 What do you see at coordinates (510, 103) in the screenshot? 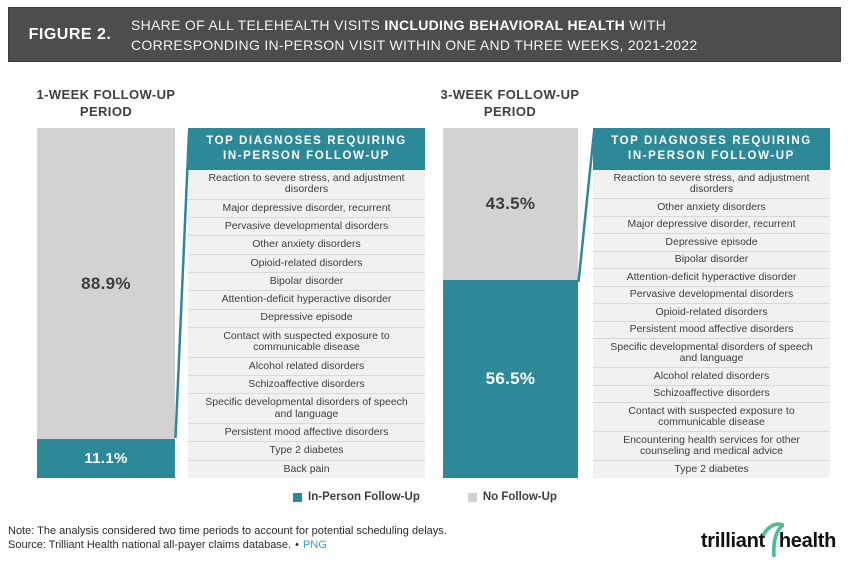
I see `period-title-3week: 3-WEEK FOLLOW-UP PERIOD` at bounding box center [510, 103].